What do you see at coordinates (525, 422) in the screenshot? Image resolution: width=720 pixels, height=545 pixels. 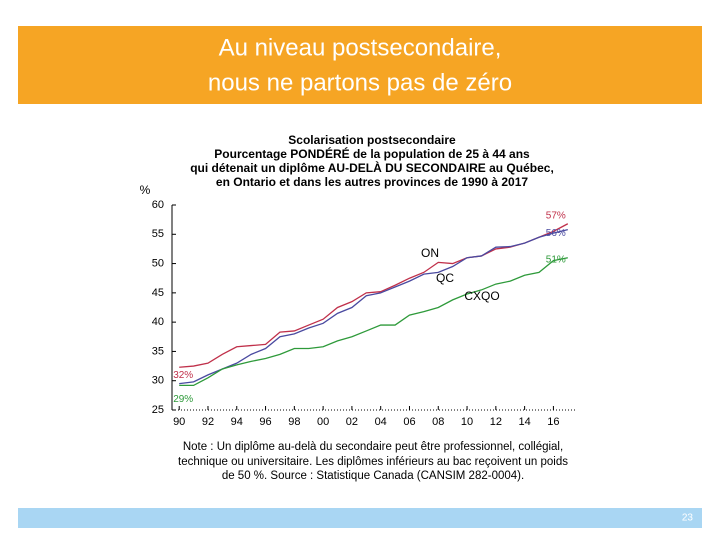 I see `x-tick-label: 14` at bounding box center [525, 422].